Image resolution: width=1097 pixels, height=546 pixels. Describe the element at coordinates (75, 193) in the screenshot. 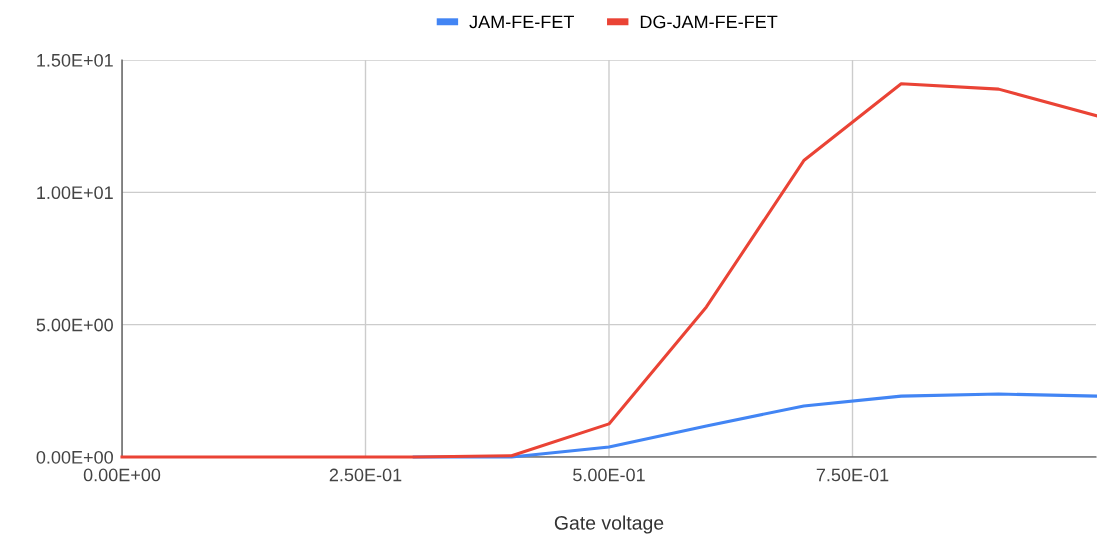

I see `y-tick-label: 1.00E+01` at that location.